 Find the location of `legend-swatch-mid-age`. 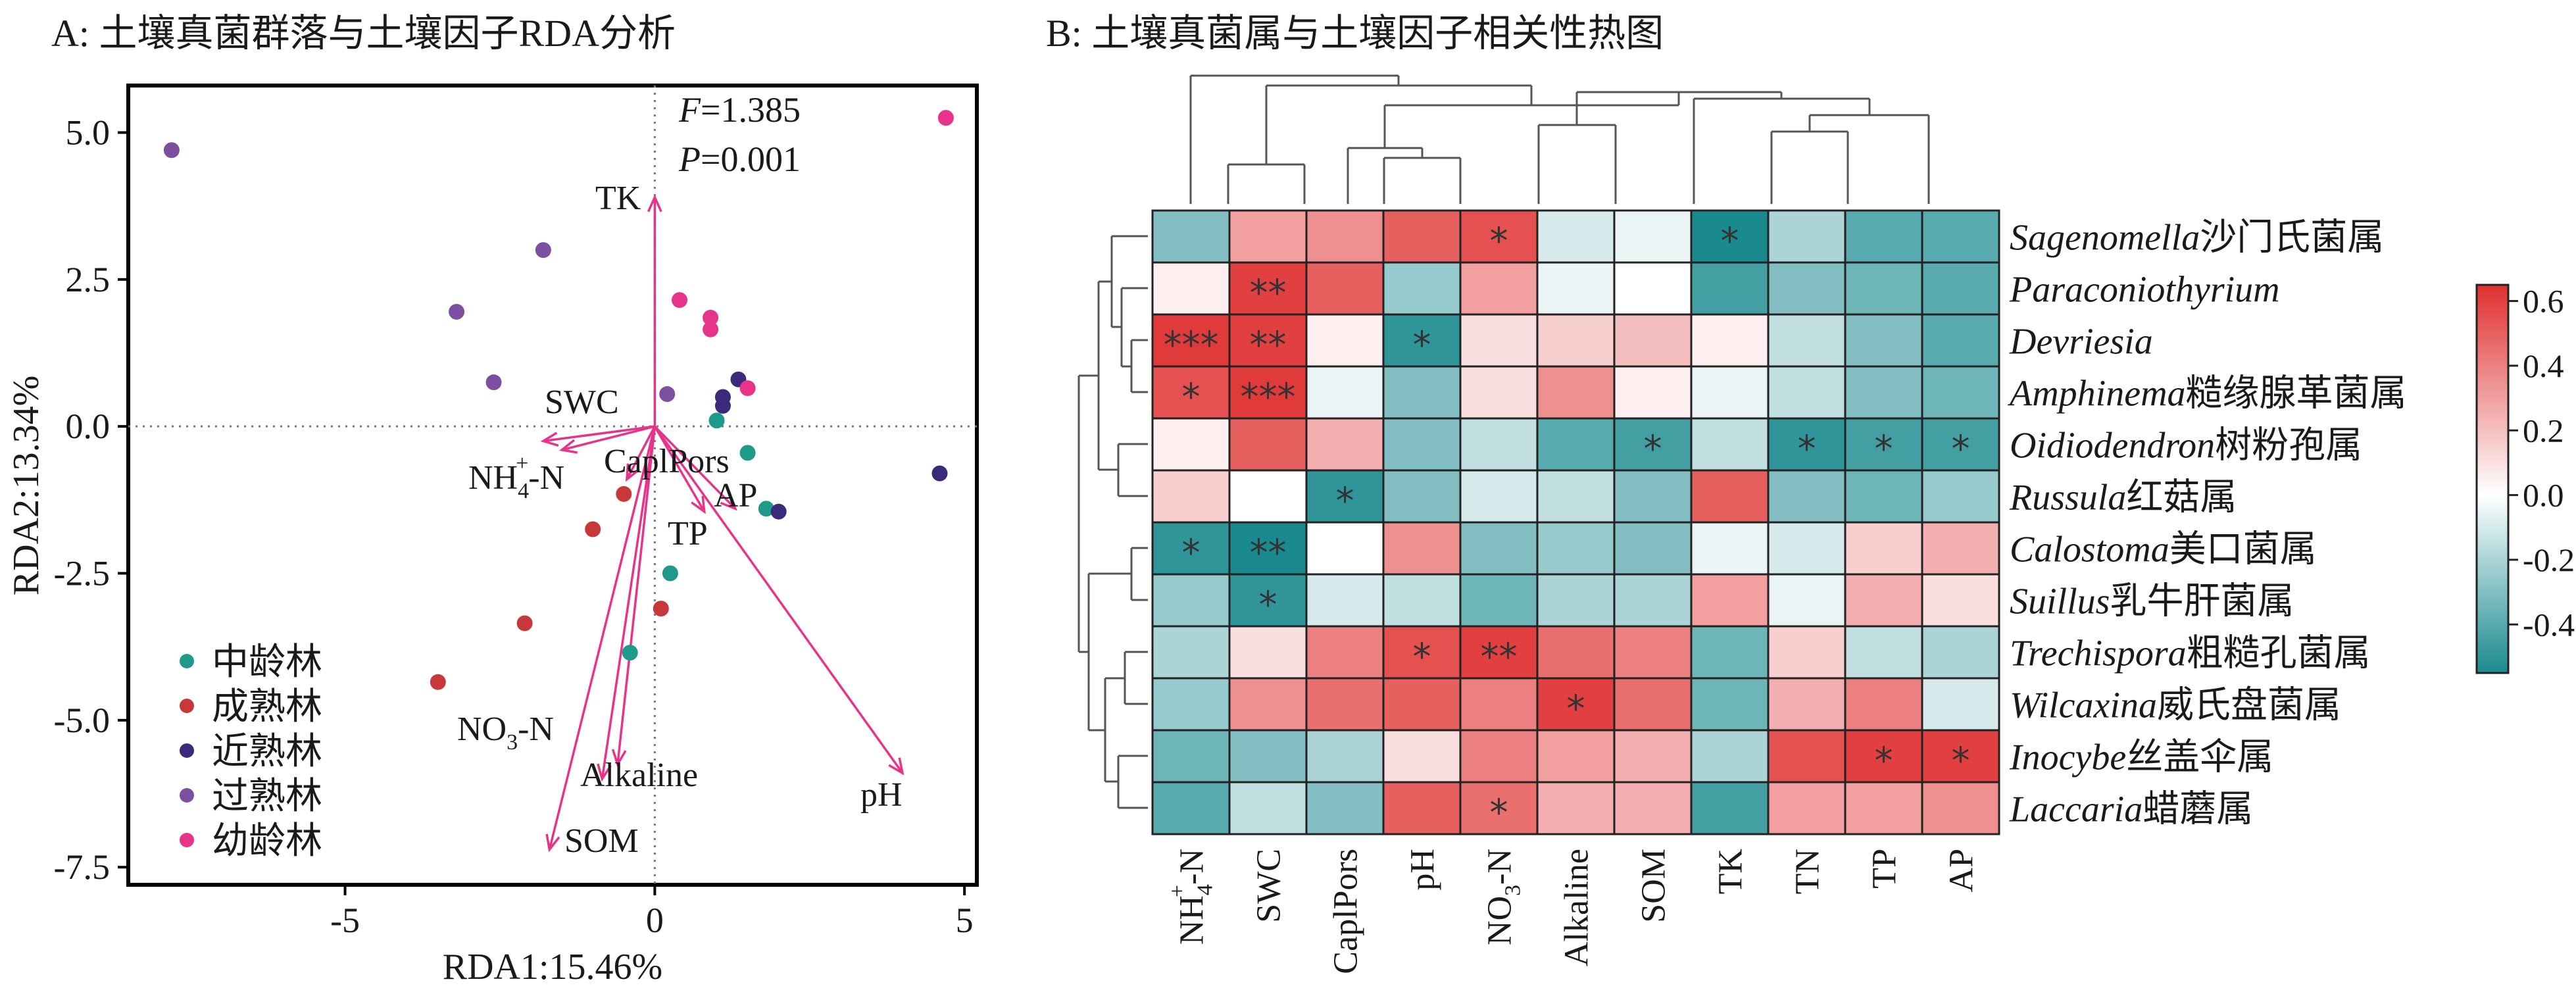

legend-swatch-mid-age is located at coordinates (187, 661).